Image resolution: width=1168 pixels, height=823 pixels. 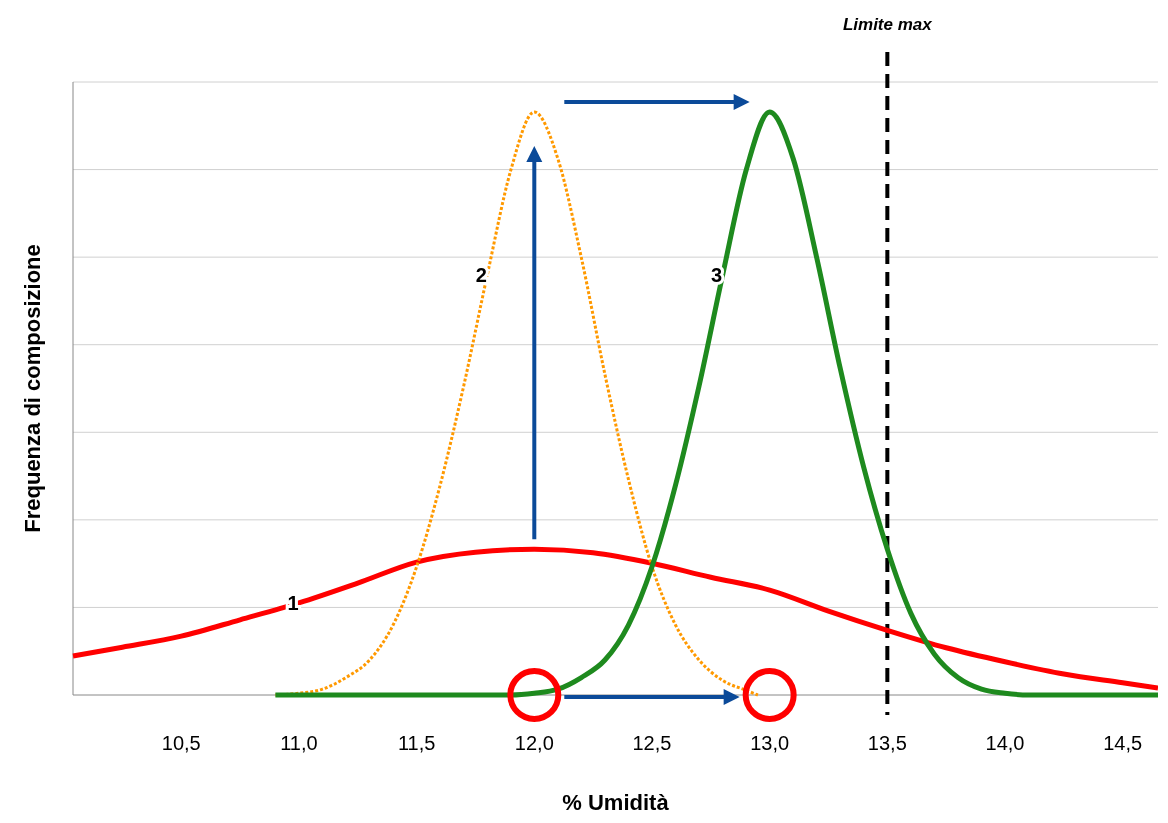 I want to click on x-tick-label: 12,0, so click(x=534, y=743).